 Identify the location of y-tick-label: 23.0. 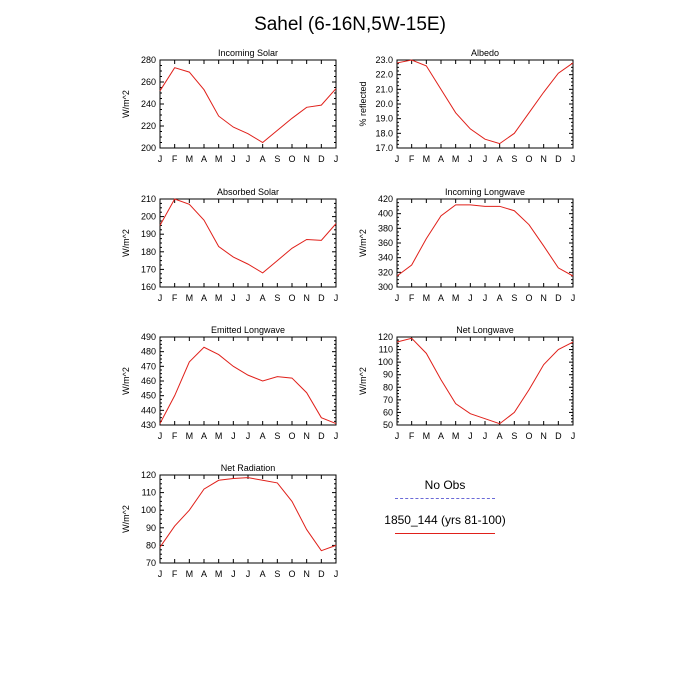
(384, 60).